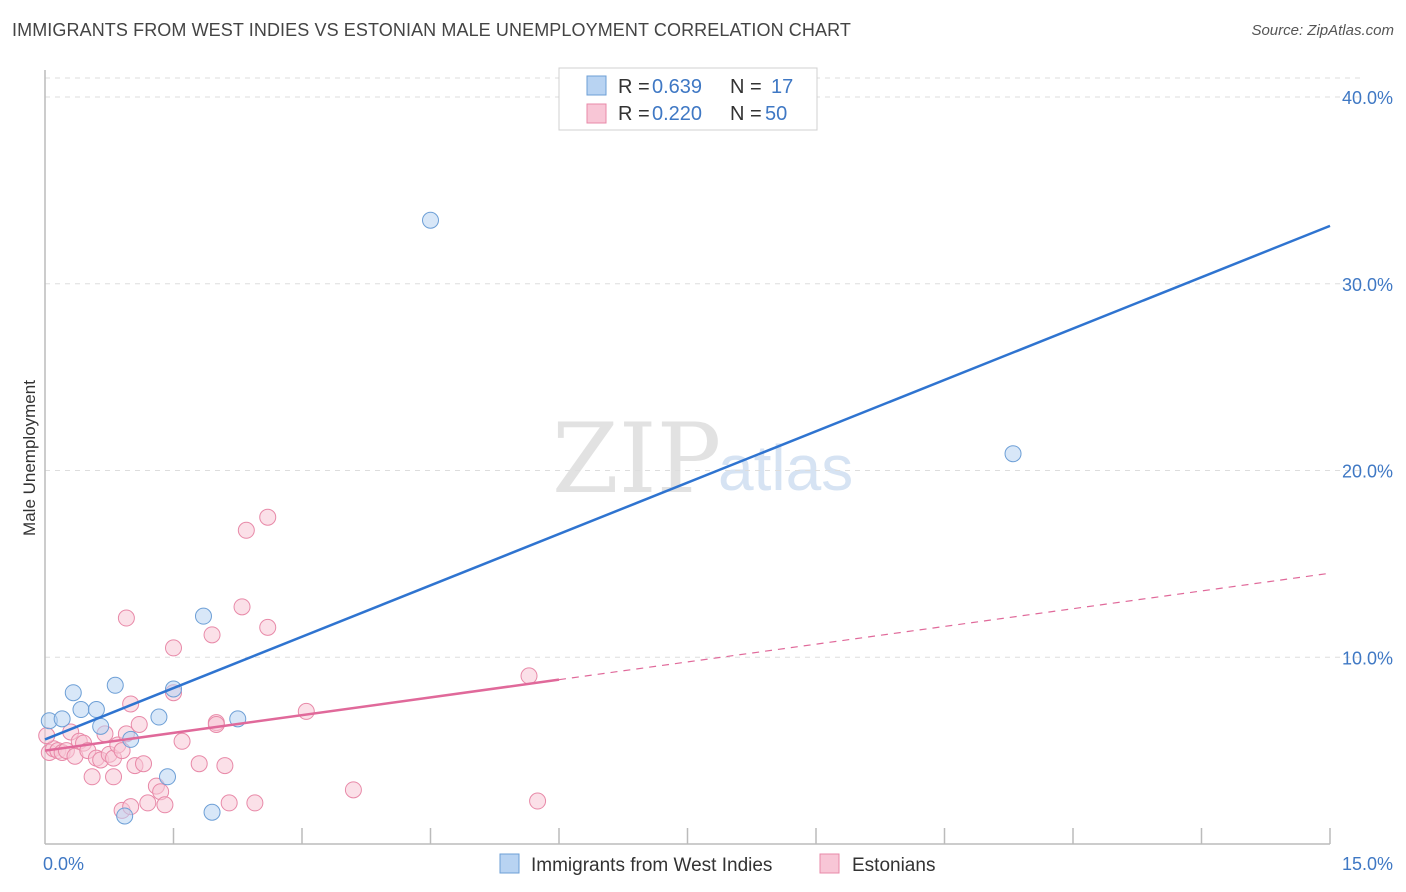 Image resolution: width=1406 pixels, height=892 pixels. Describe the element at coordinates (751, 836) in the screenshot. I see `x-ticks` at that location.